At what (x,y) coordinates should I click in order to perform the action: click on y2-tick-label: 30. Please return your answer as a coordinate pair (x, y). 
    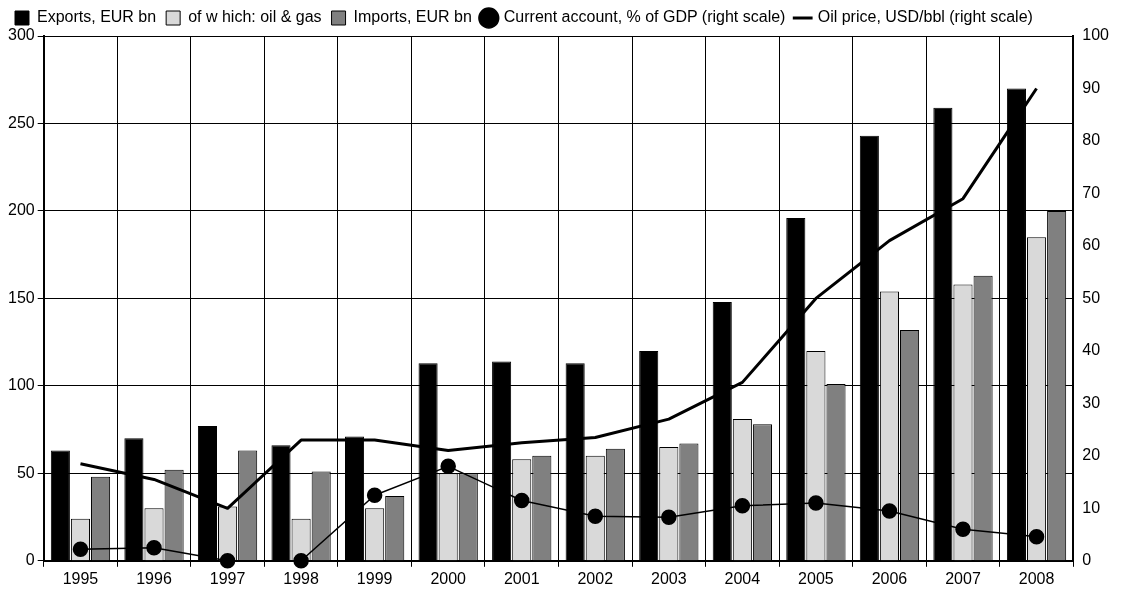
    Looking at the image, I should click on (1091, 402).